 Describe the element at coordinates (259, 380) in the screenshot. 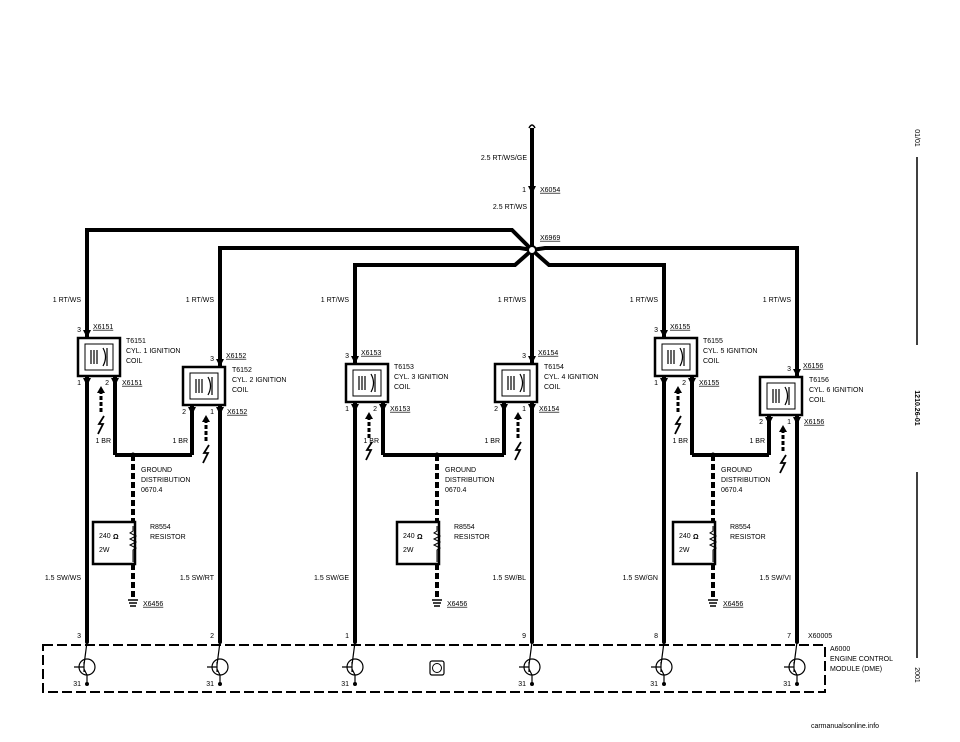

I see `coil-label: CYL. 2 IGNITION` at that location.